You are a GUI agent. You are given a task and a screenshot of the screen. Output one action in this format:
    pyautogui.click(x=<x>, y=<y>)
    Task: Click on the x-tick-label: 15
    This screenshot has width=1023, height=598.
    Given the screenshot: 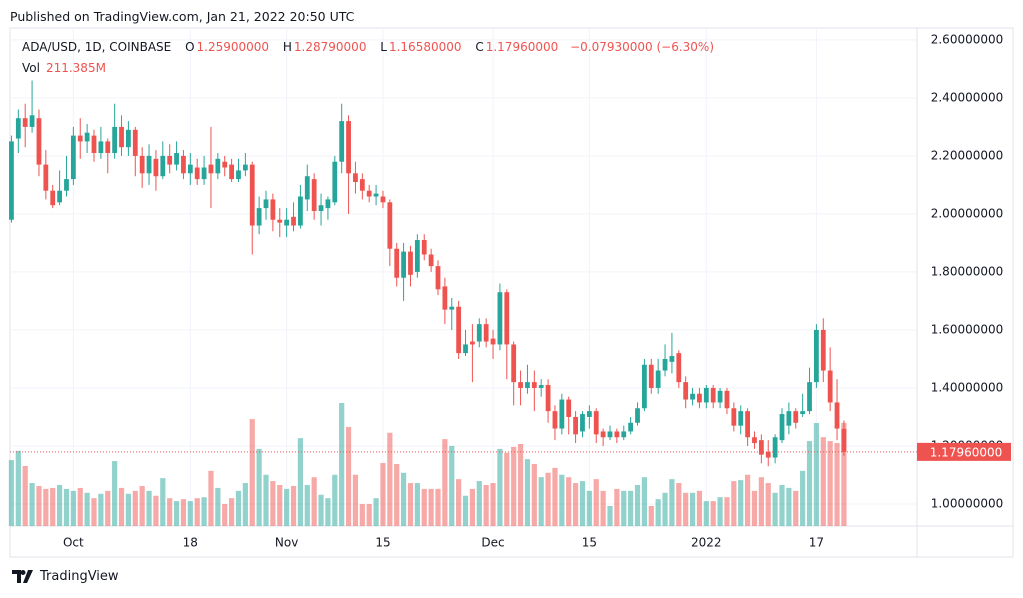 What is the action you would take?
    pyautogui.click(x=589, y=543)
    